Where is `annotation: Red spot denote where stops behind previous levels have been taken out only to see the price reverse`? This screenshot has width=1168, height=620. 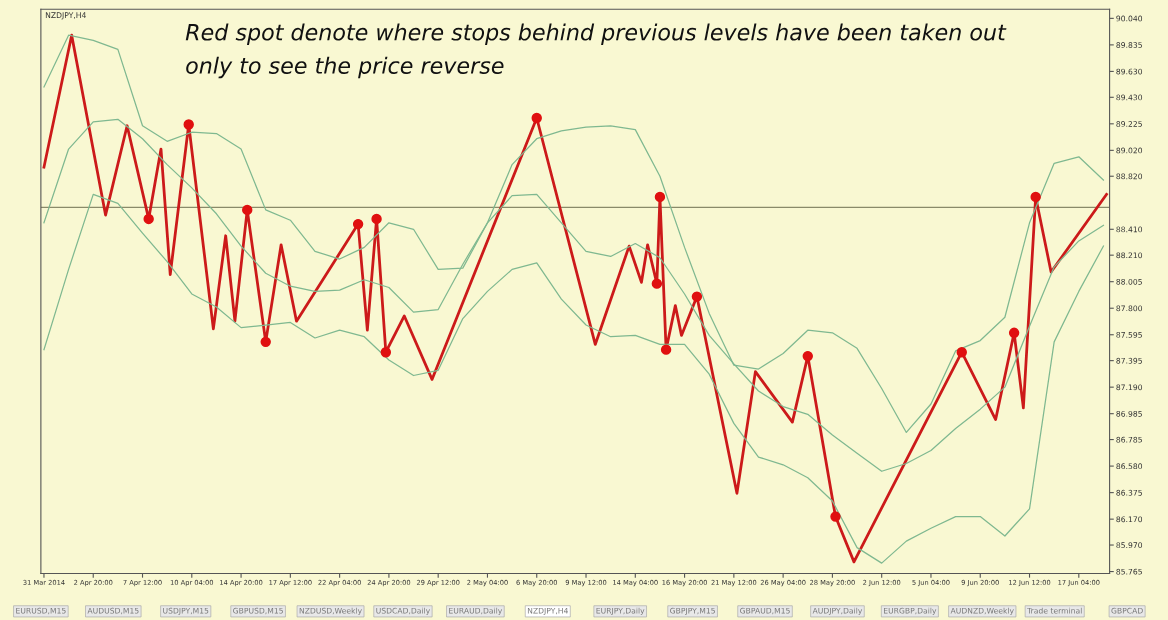 annotation: Red spot denote where stops behind previous levels have been taken out only to see the price reverse is located at coordinates (596, 51).